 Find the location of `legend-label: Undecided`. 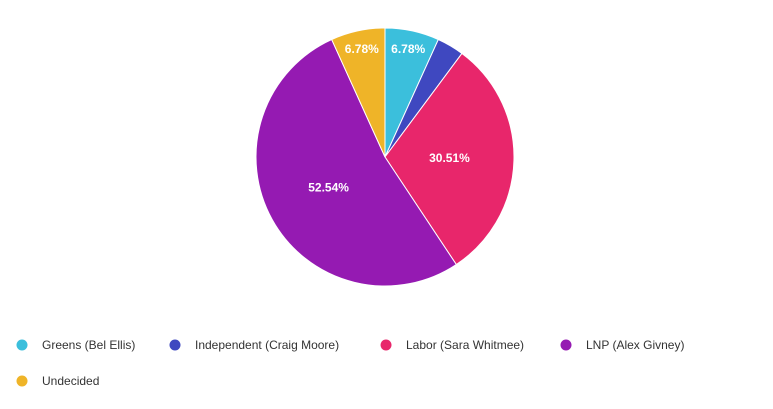

legend-label: Undecided is located at coordinates (70, 381).